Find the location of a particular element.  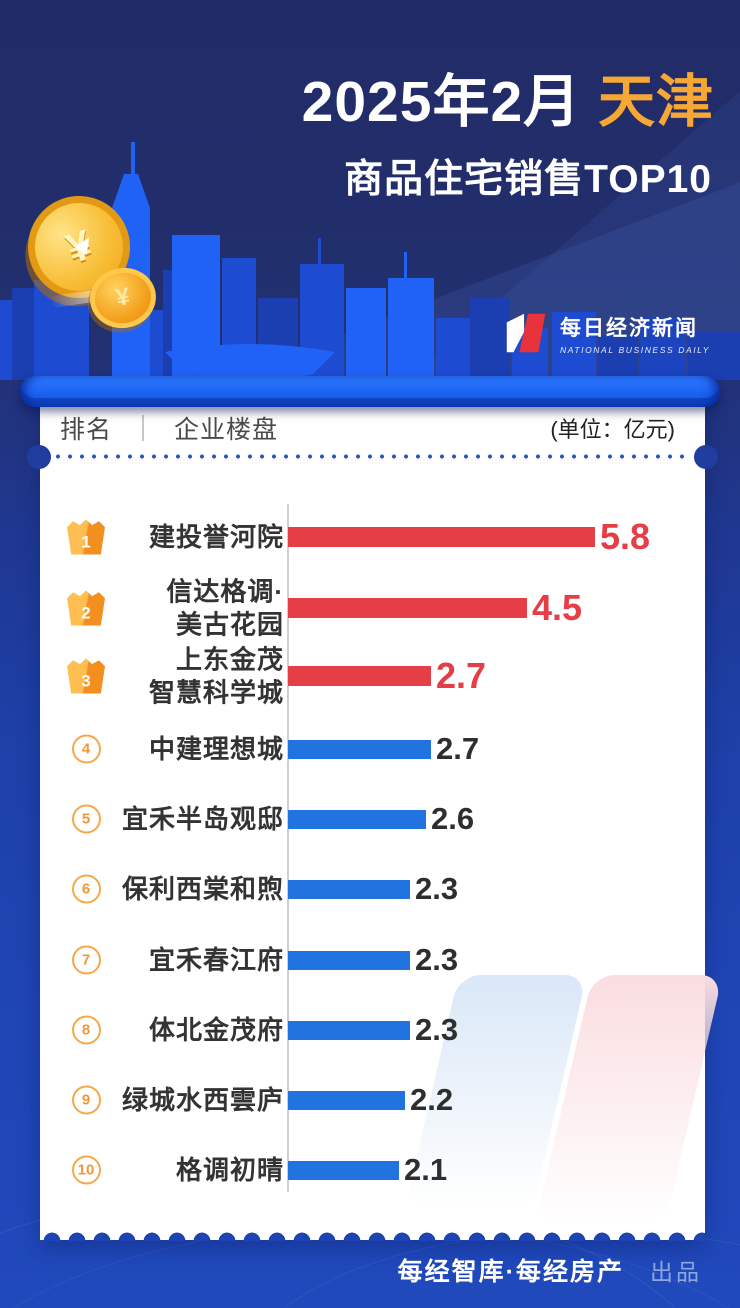

rank-number: 8 is located at coordinates (86, 1030).